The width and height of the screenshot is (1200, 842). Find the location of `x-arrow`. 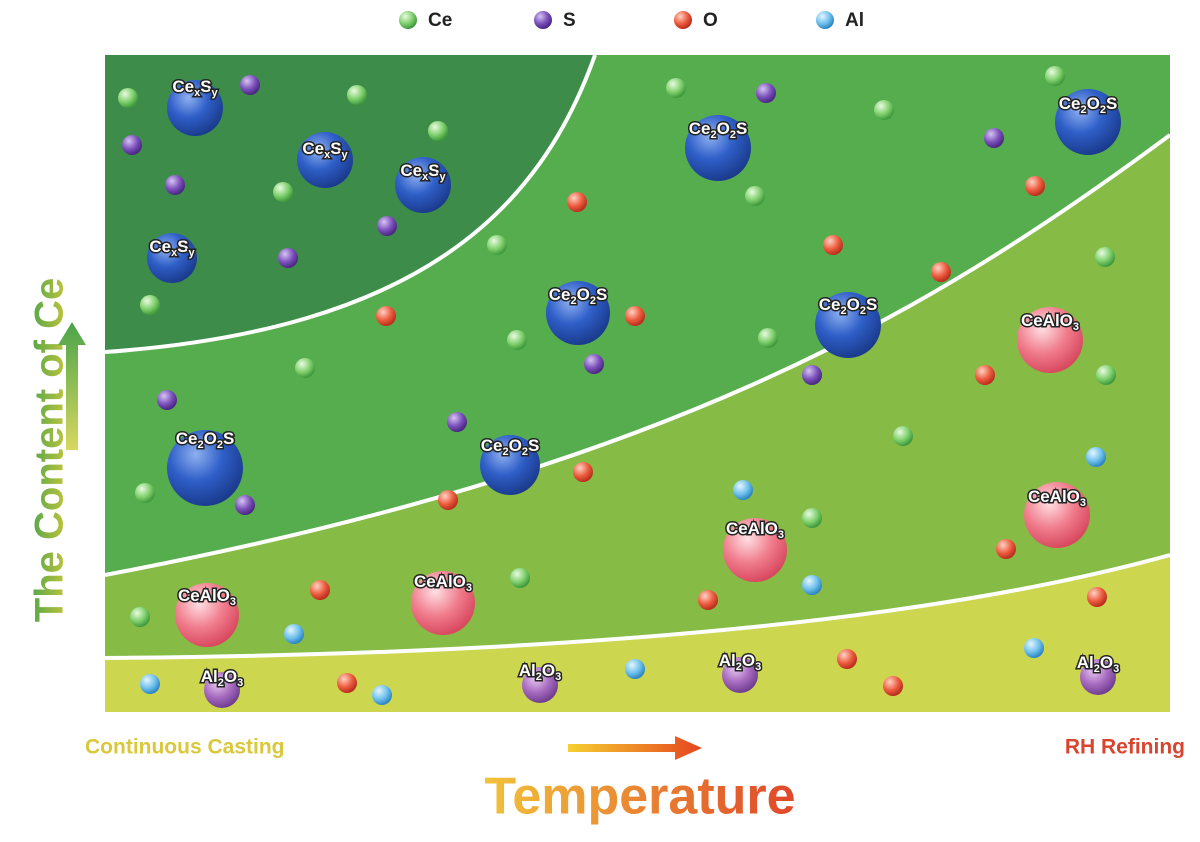

x-arrow is located at coordinates (635, 748).